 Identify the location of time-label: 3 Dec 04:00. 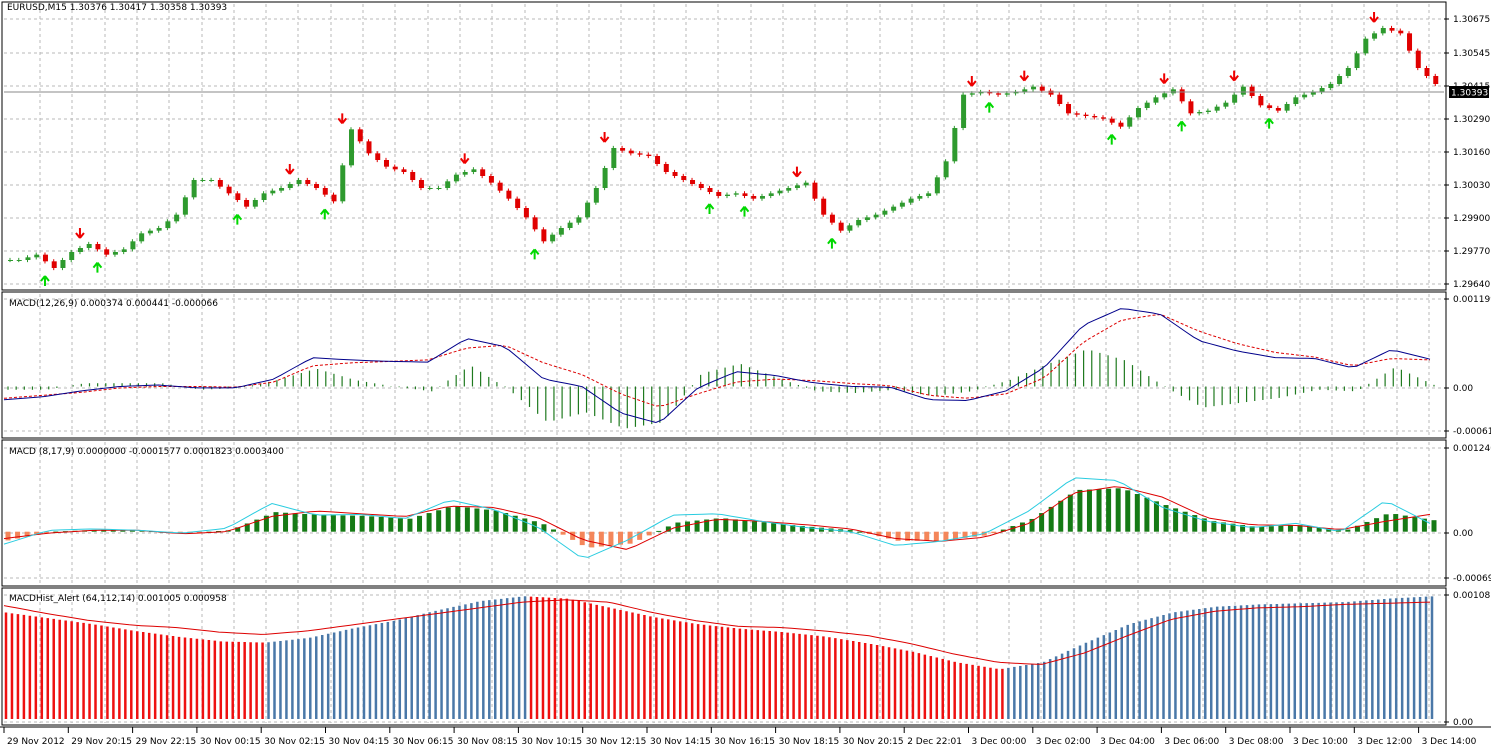
(1127, 742).